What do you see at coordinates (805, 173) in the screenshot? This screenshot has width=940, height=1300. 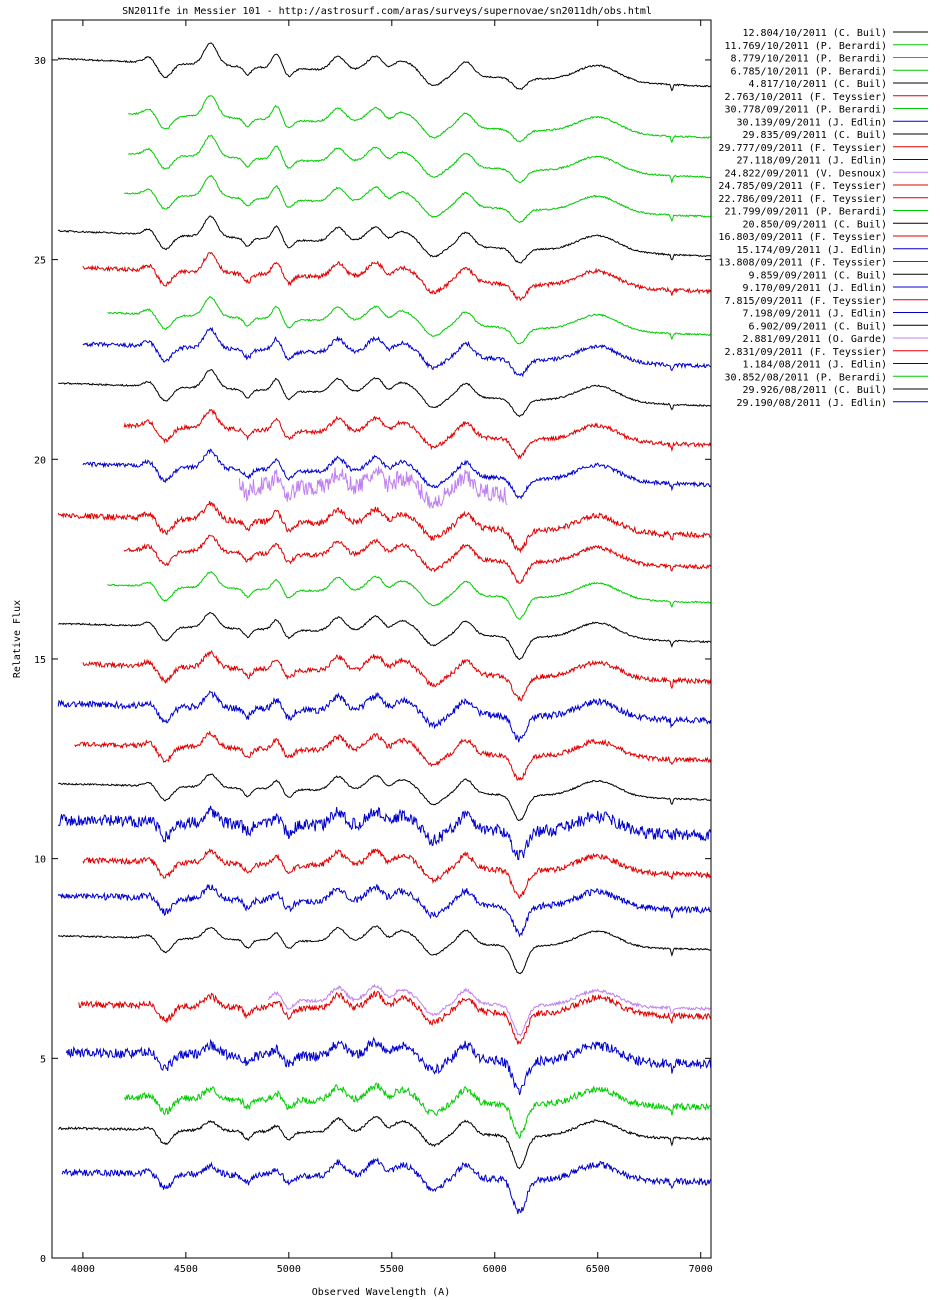 I see `legend-label: 24.822/09/2011 (V. Desnoux)` at bounding box center [805, 173].